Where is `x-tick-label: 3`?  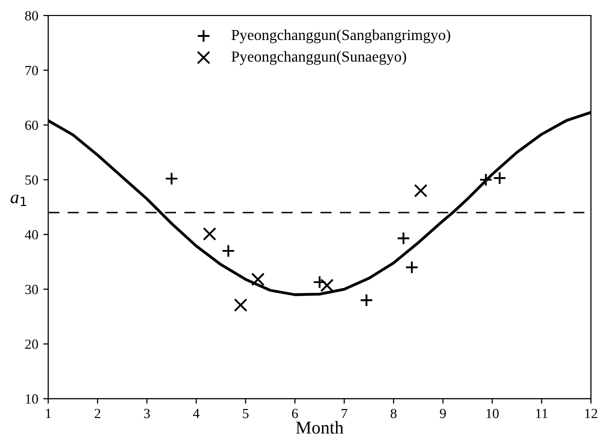
x-tick-label: 3 is located at coordinates (147, 413).